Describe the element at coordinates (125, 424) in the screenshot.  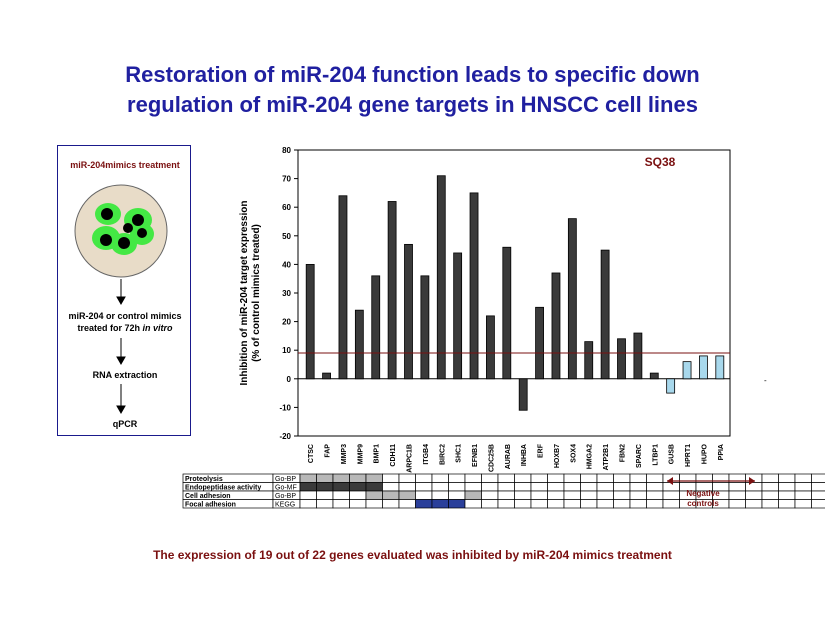
I see `protocol-step-qpcr: qPCR` at that location.